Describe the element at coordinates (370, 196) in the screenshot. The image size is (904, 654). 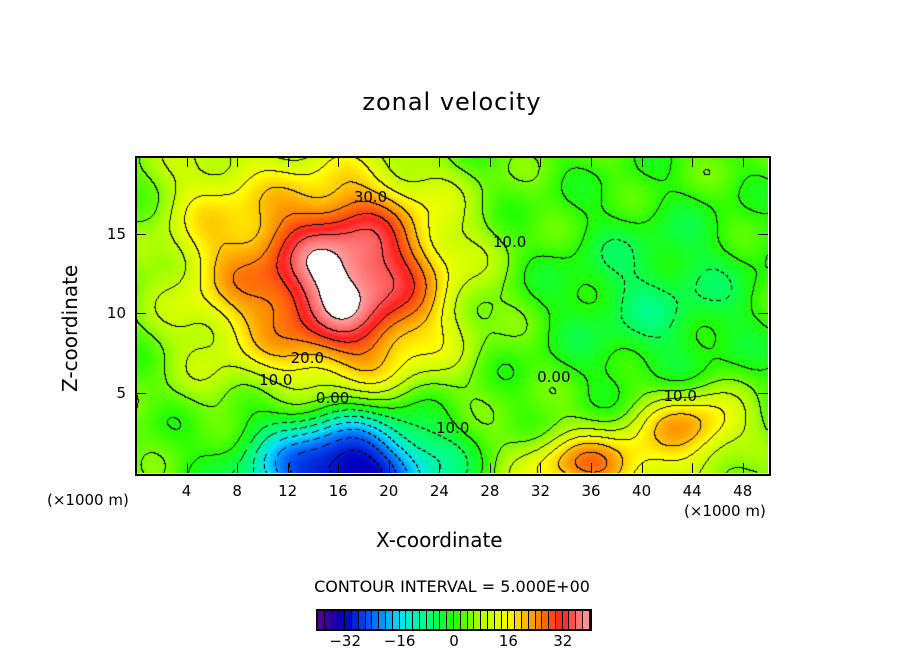
I see `contour-label: 30.0` at that location.